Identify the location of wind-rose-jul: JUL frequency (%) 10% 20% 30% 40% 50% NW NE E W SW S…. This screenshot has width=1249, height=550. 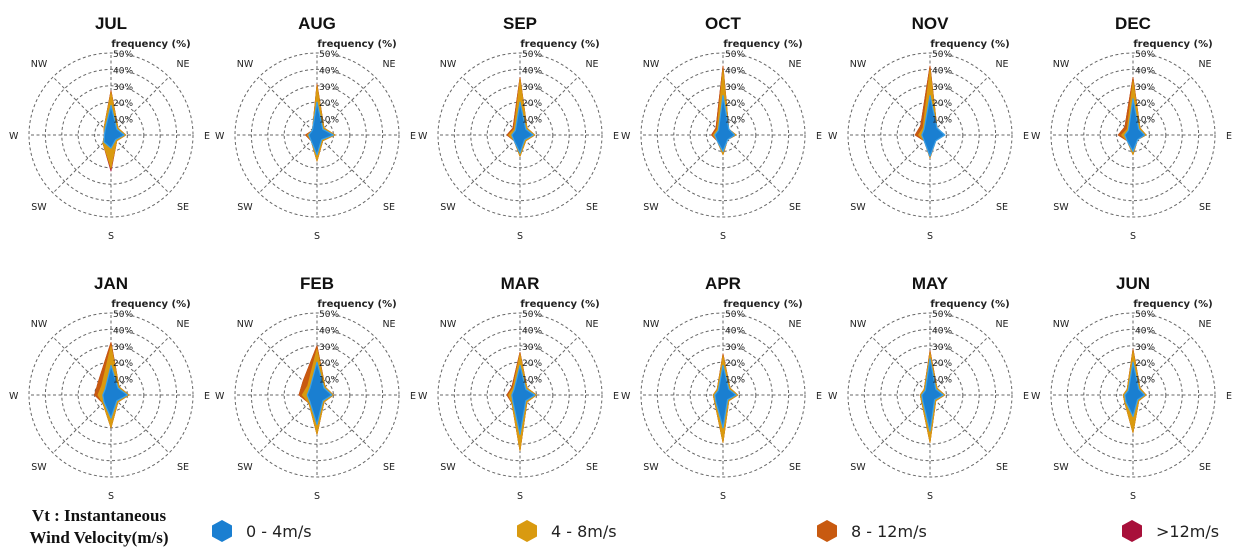
(109, 128).